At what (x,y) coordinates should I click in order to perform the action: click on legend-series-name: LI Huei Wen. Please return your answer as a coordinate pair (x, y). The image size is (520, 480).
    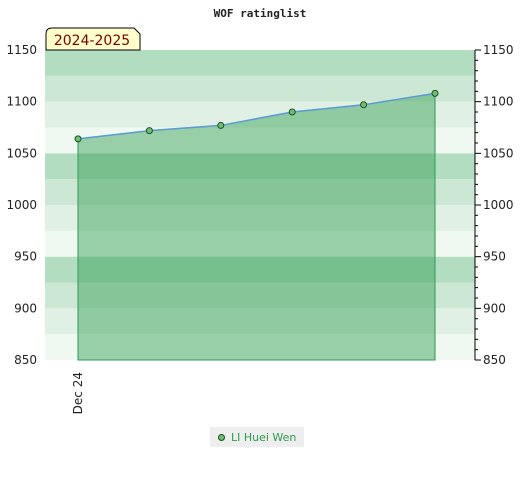
    Looking at the image, I should click on (264, 437).